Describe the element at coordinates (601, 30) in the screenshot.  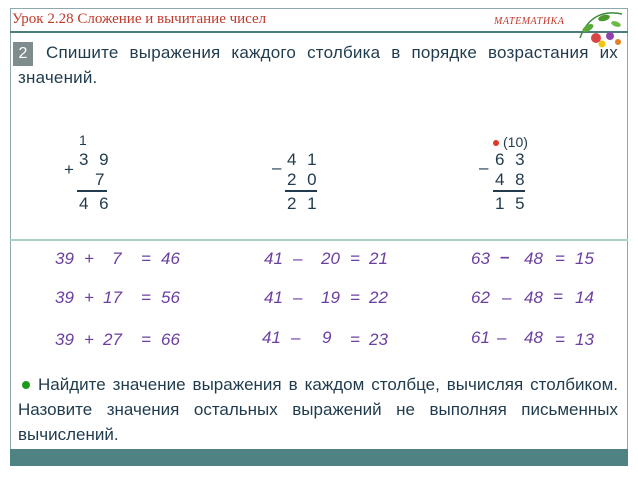
I see `math-logo-icon` at that location.